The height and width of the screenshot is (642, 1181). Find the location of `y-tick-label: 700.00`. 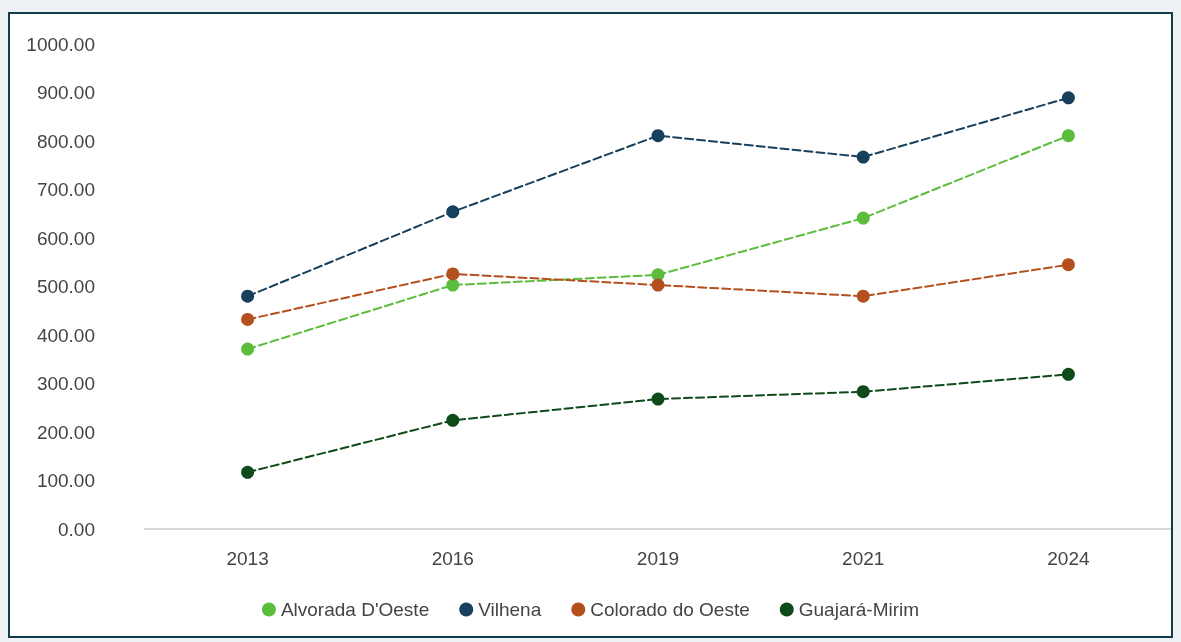

y-tick-label: 700.00 is located at coordinates (65, 189).